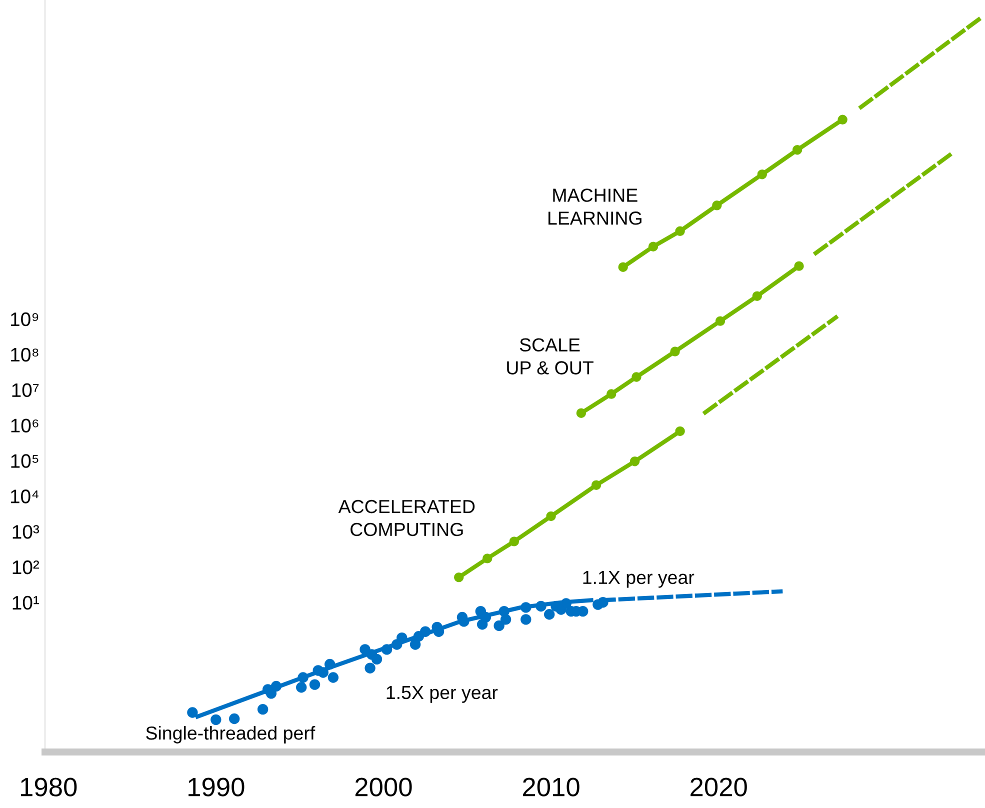 The width and height of the screenshot is (985, 808). I want to click on annotation: MACHINE LEARNING, so click(595, 206).